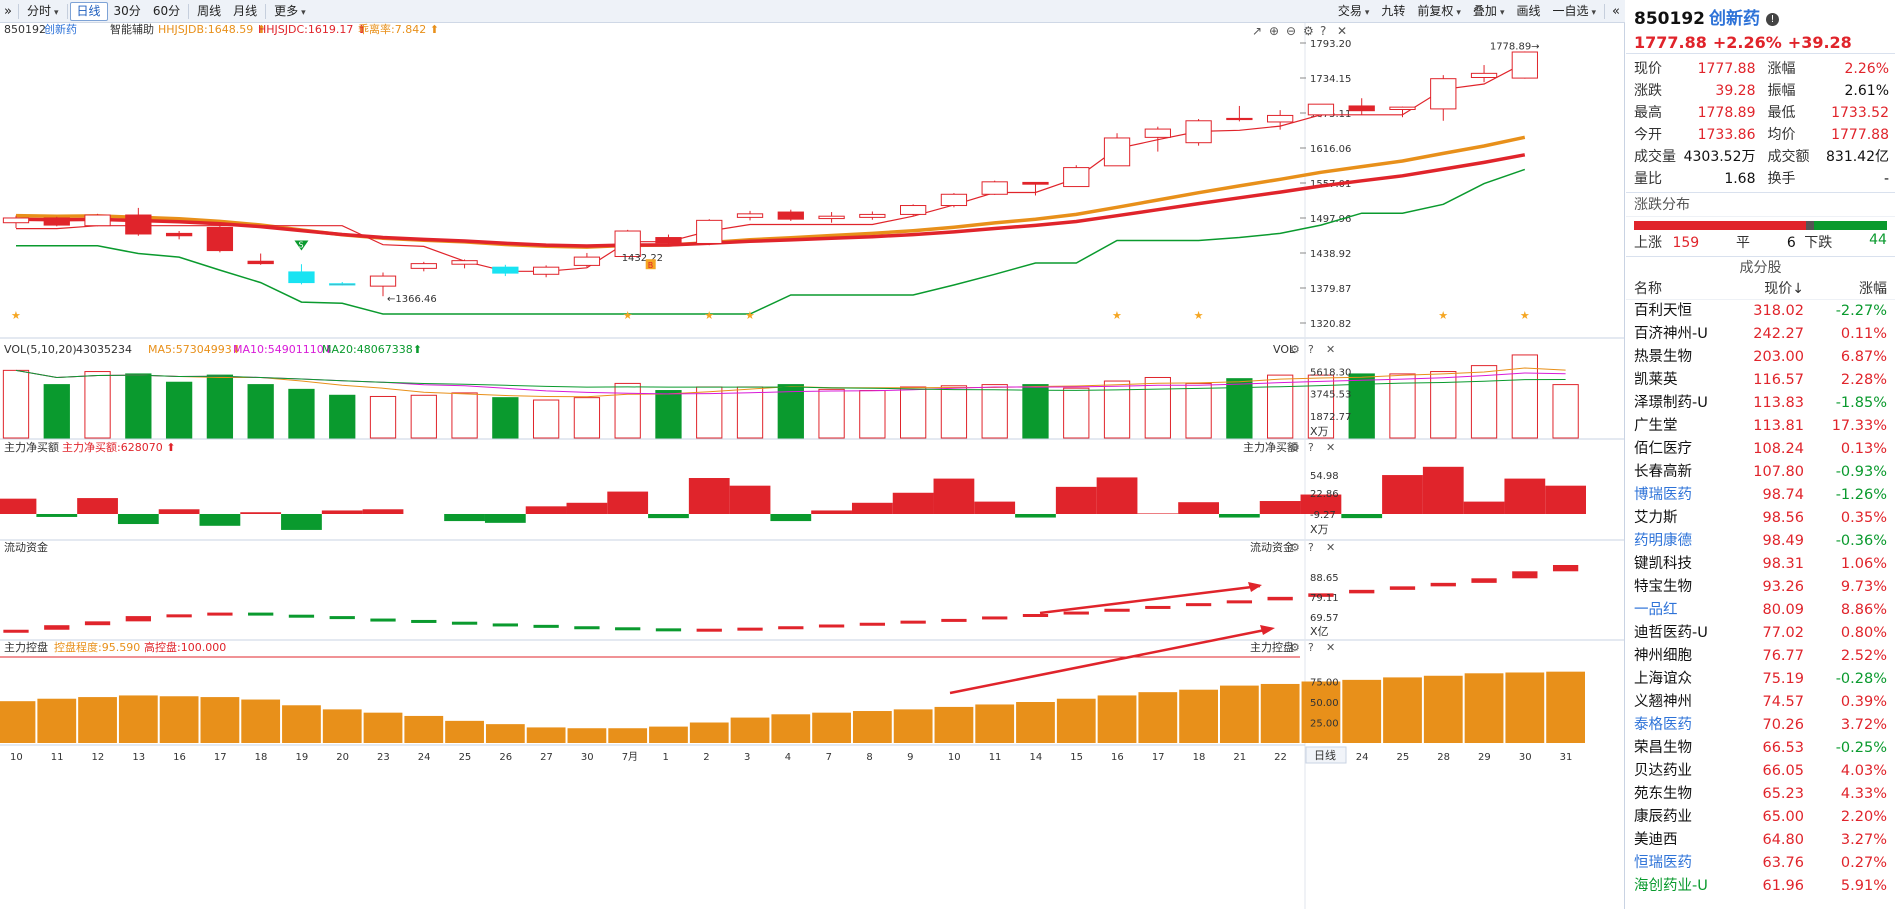 This screenshot has width=1895, height=909. Describe the element at coordinates (1760, 725) in the screenshot. I see `constituent-row: 泰格医药 70.26 3.72%` at that location.